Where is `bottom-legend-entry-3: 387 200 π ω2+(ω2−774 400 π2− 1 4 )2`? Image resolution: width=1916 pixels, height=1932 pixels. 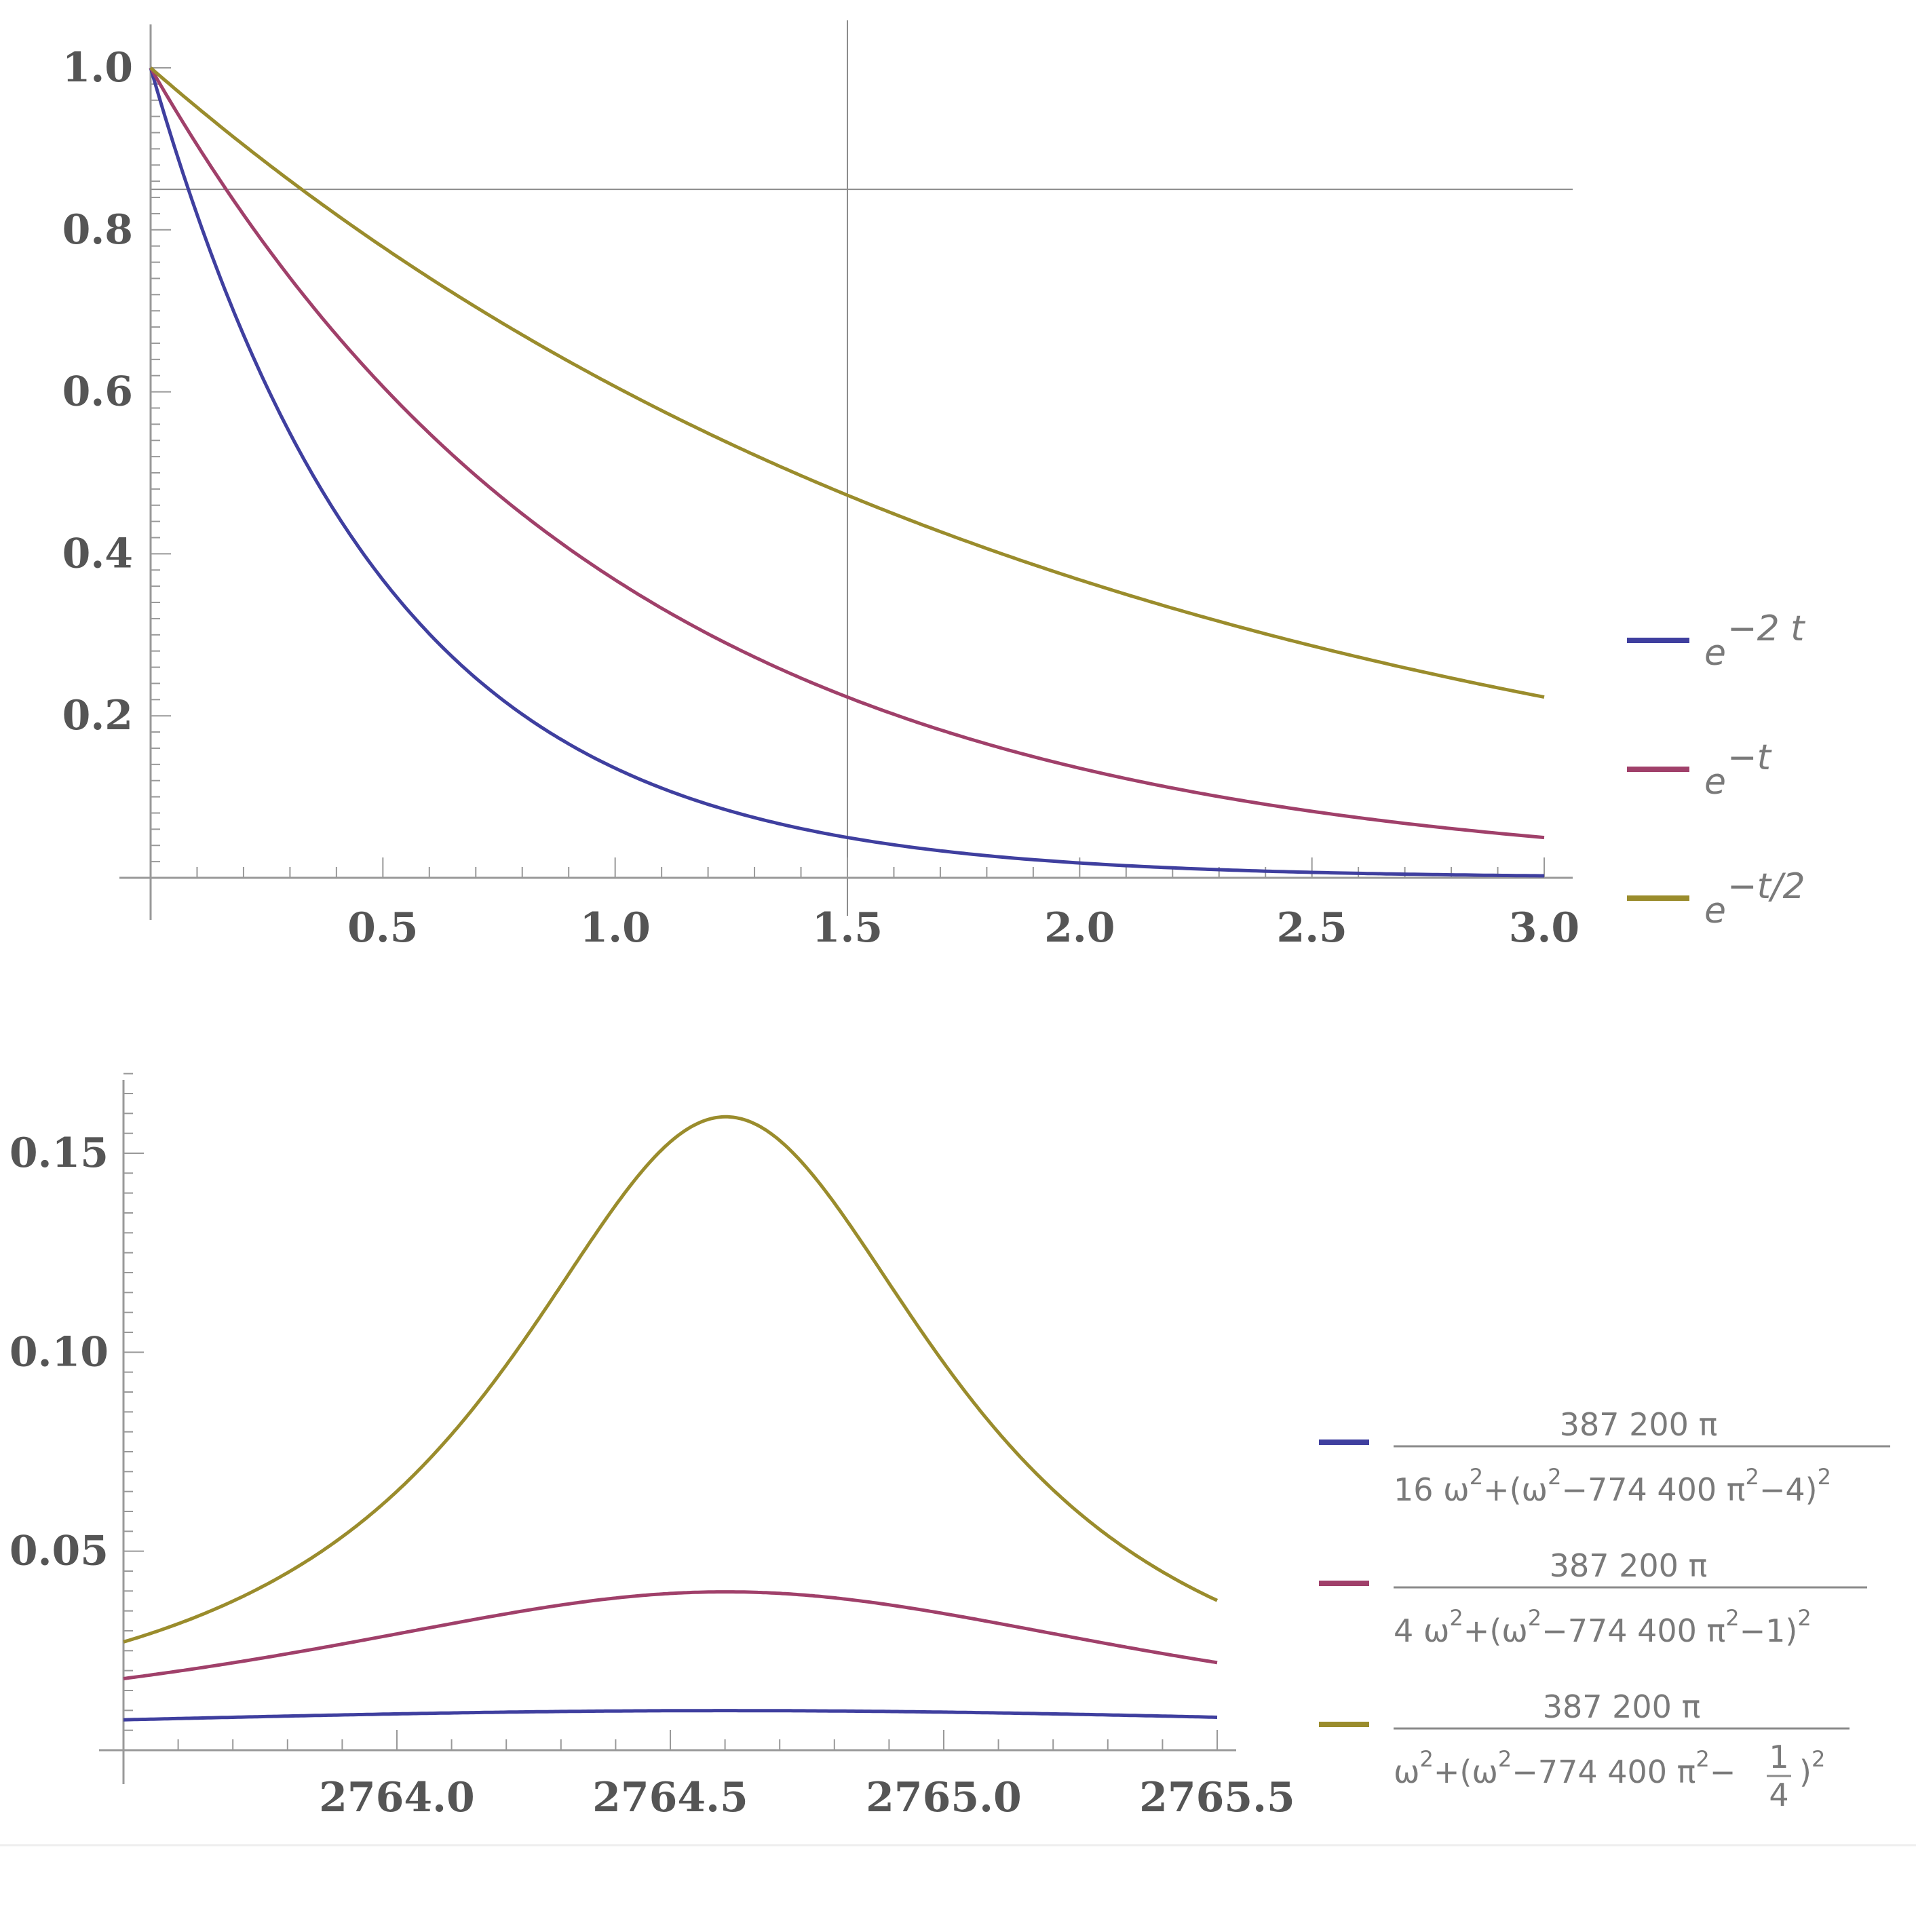
bottom-legend-entry-3: 387 200 π ω2+(ω2−774 400 π2− 1 4 )2 is located at coordinates (1584, 1750).